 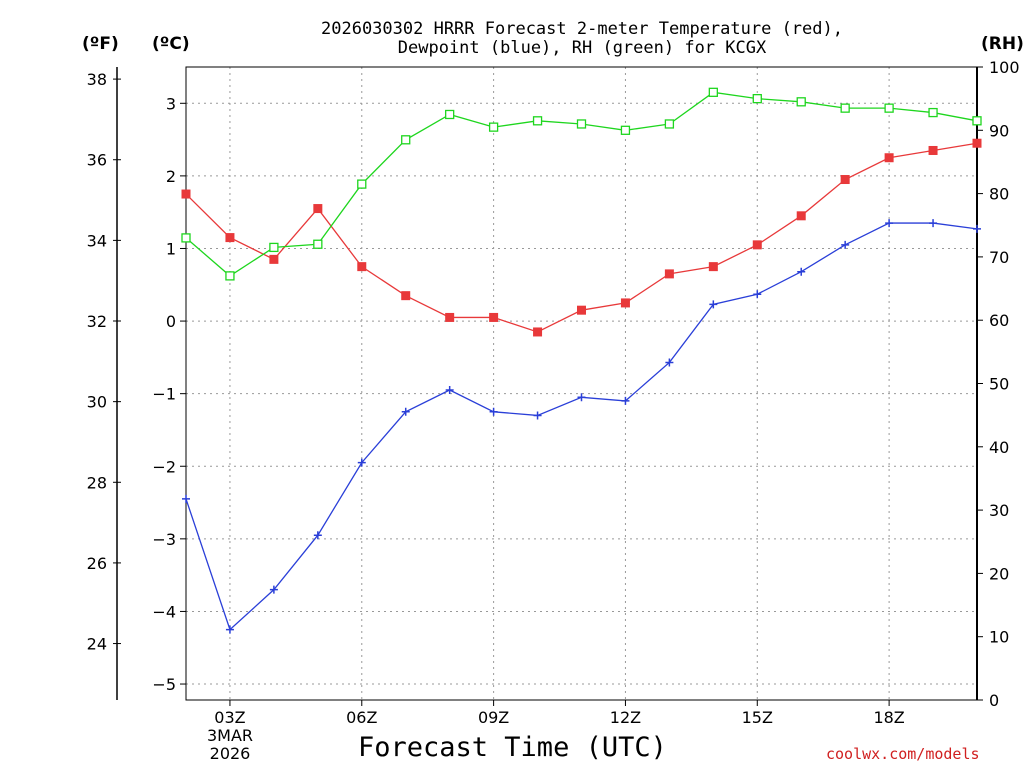 What do you see at coordinates (903, 754) in the screenshot?
I see `credit-text: coolwx.com/models` at bounding box center [903, 754].